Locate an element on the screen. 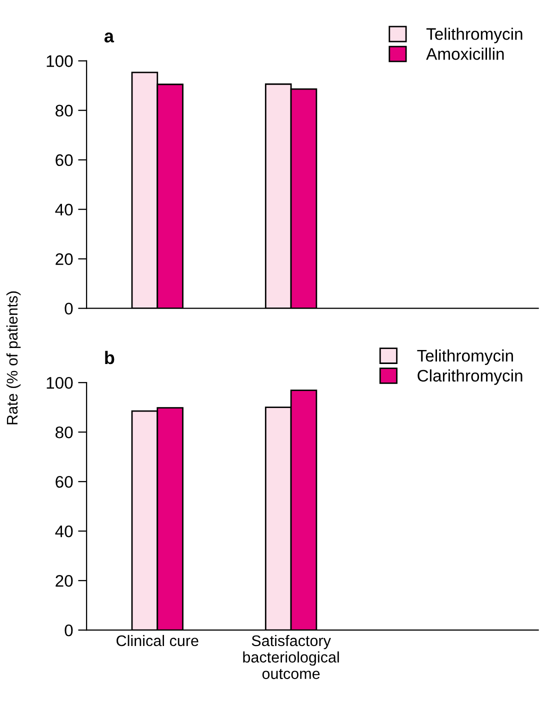 The height and width of the screenshot is (716, 541). legend-label: Amoxicillin is located at coordinates (465, 54).